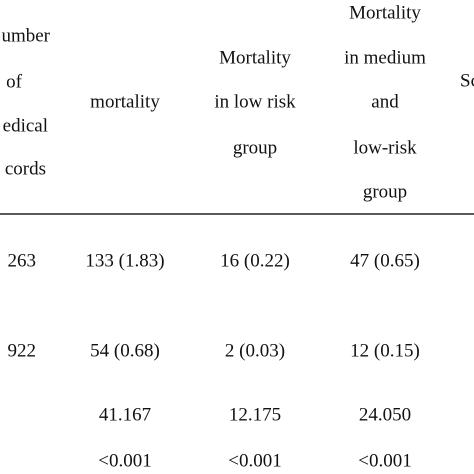 The height and width of the screenshot is (474, 474). I want to click on header-cell: umber, so click(25, 35).